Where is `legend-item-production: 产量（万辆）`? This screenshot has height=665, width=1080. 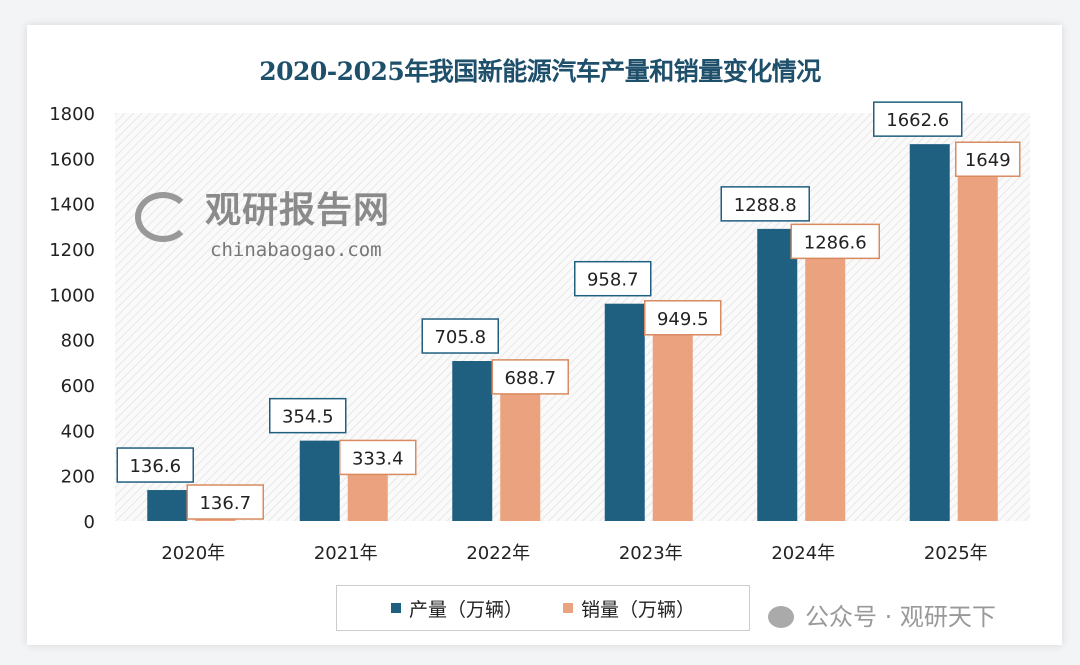 legend-item-production: 产量（万辆） is located at coordinates (456, 608).